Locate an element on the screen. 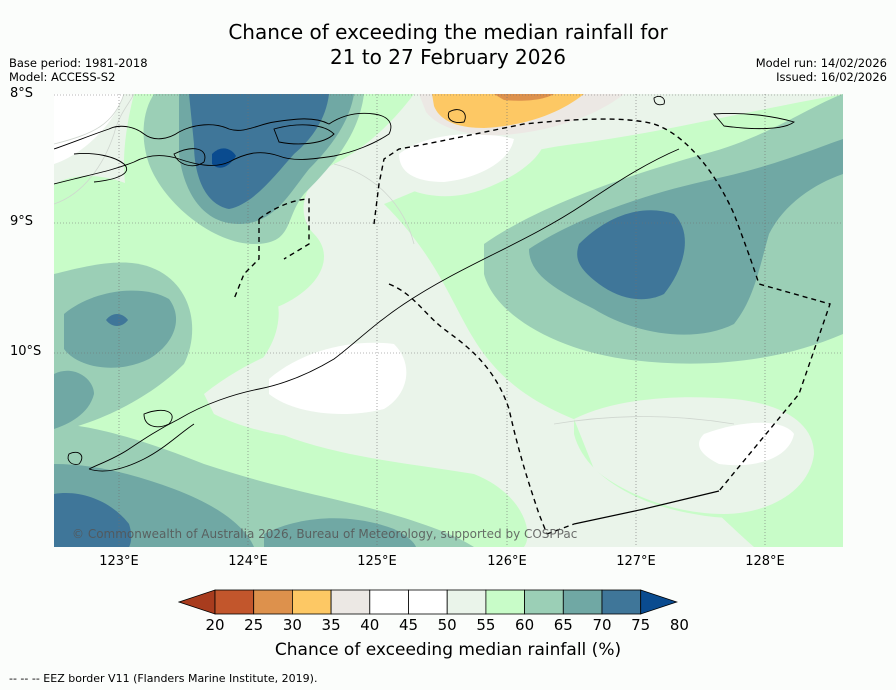 This screenshot has width=896, height=690. band-gt80-northwest is located at coordinates (224, 158).